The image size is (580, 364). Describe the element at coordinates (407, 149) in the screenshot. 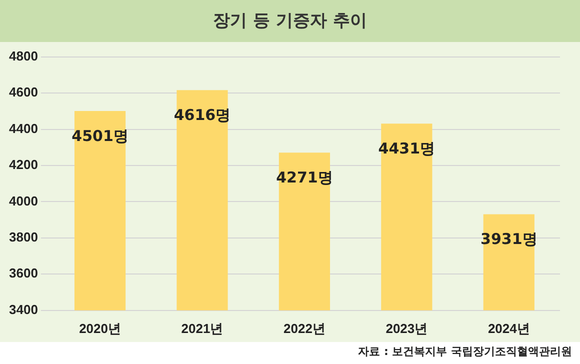

I see `data-label: 4431명` at that location.